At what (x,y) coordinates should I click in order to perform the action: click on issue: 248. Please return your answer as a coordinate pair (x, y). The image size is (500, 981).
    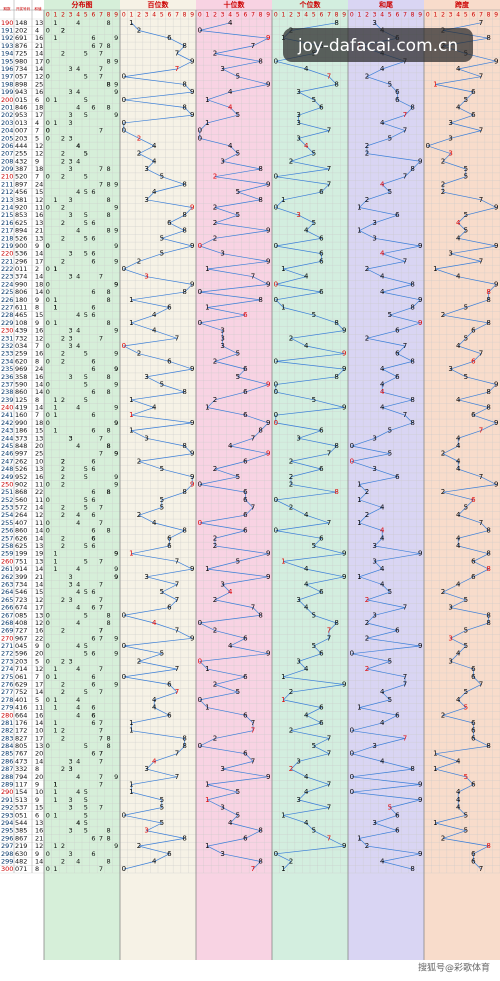
    Looking at the image, I should click on (7, 469).